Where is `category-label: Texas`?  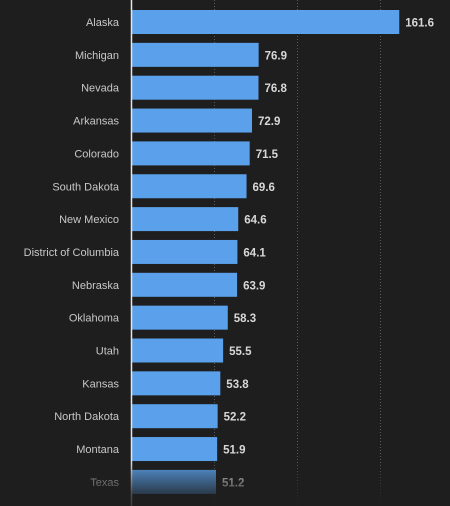 category-label: Texas is located at coordinates (104, 483).